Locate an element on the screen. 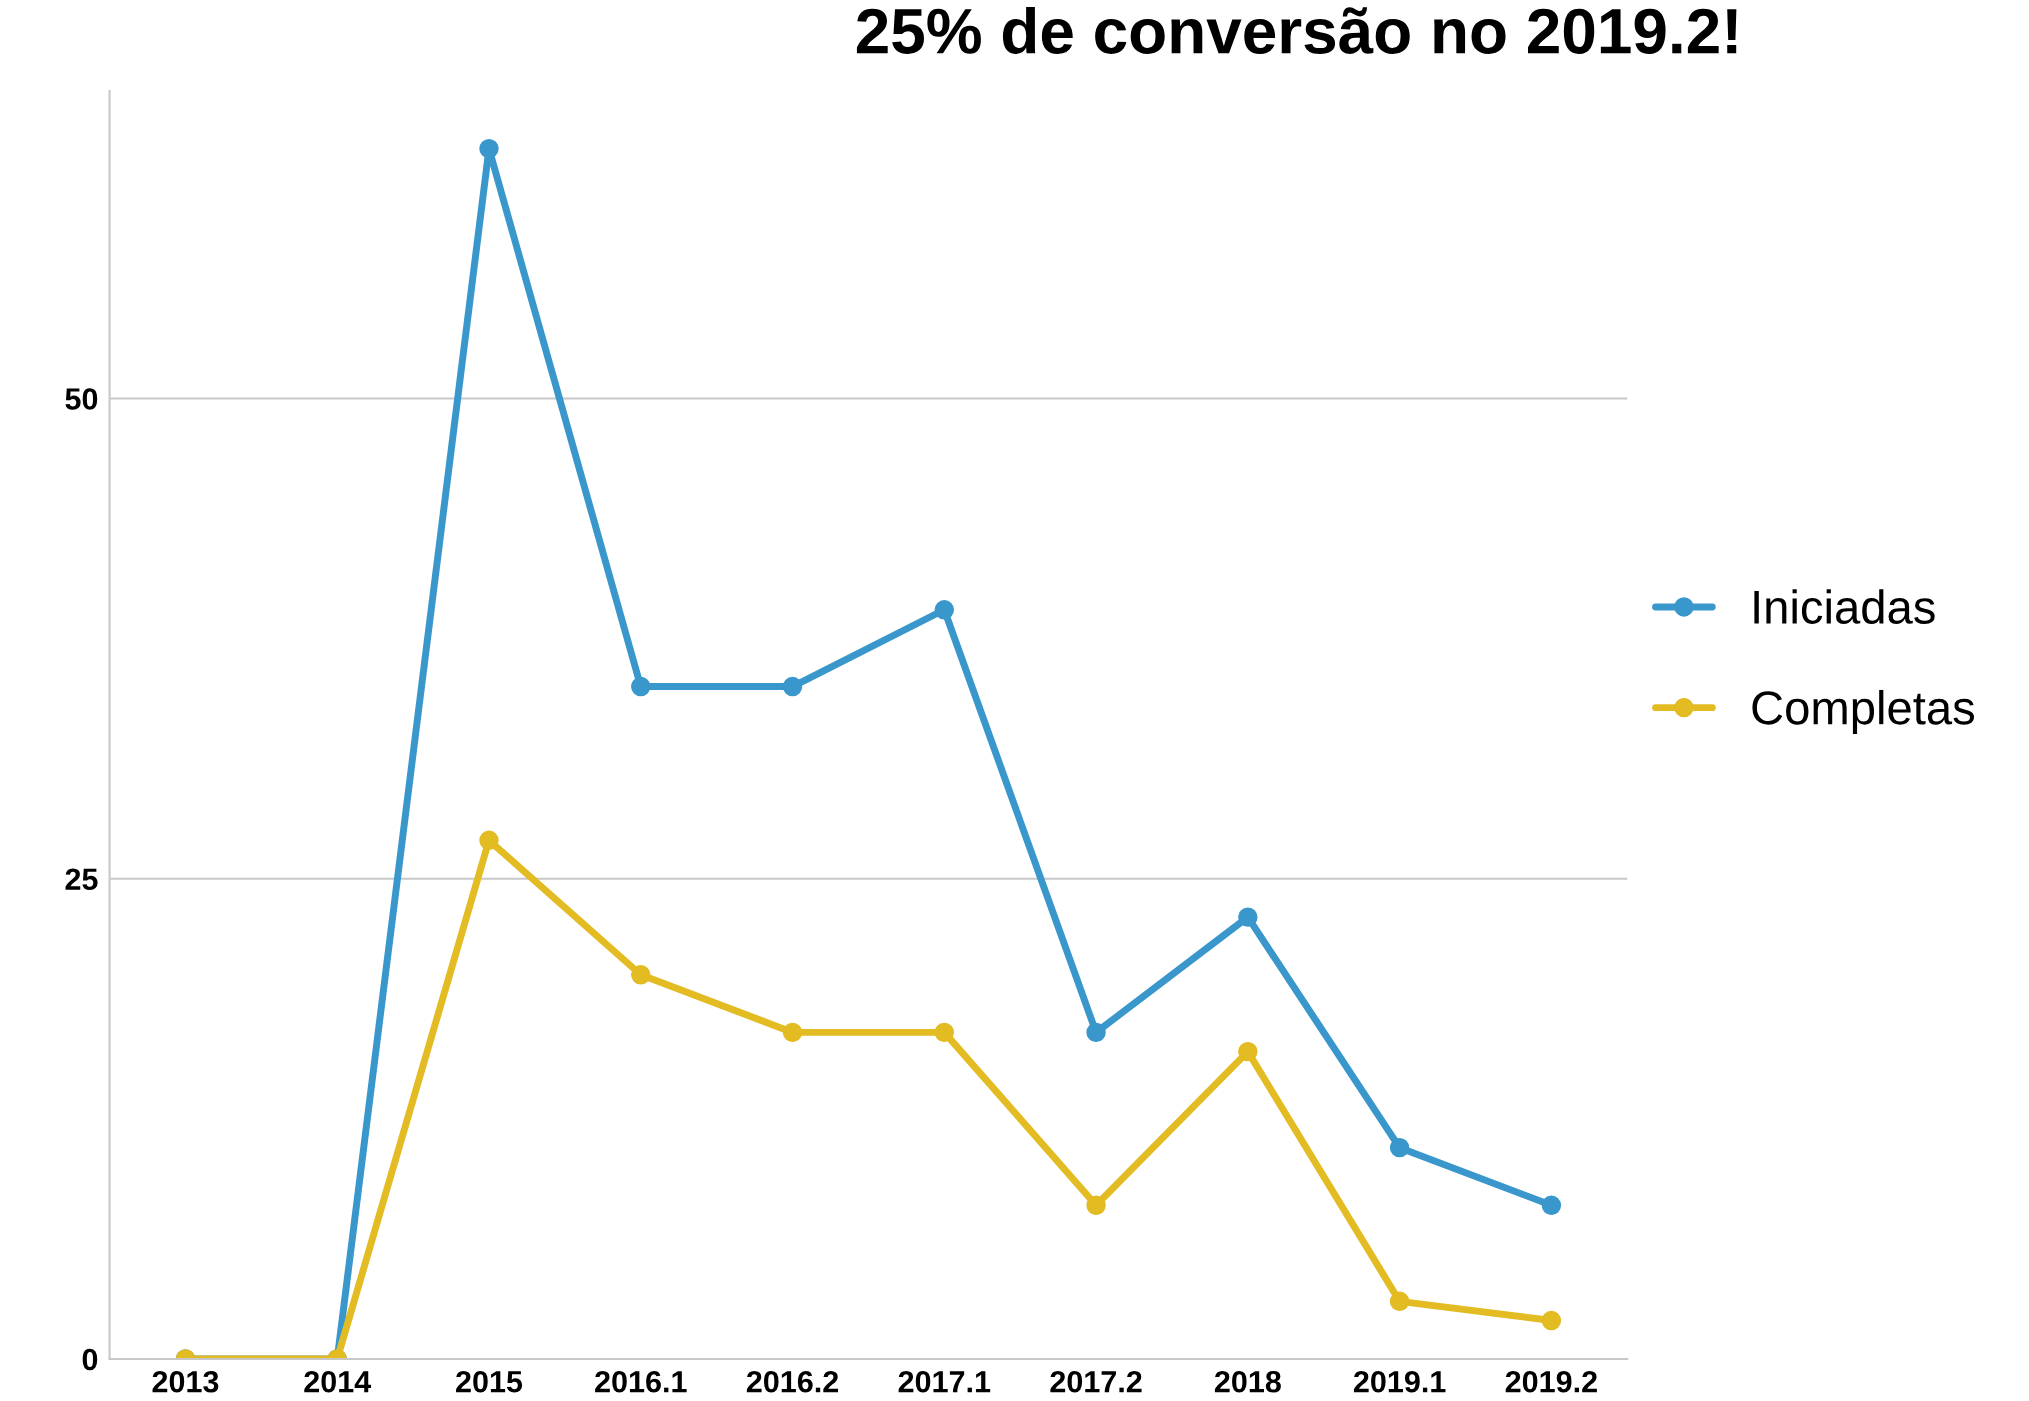  x-tick-label: 2017.1 is located at coordinates (944, 1381).